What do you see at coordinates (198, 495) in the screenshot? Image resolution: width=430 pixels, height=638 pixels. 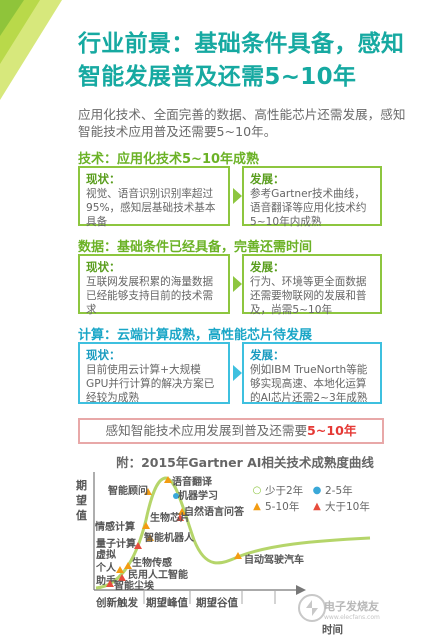 I see `chart-point-label: 机器学习` at bounding box center [198, 495].